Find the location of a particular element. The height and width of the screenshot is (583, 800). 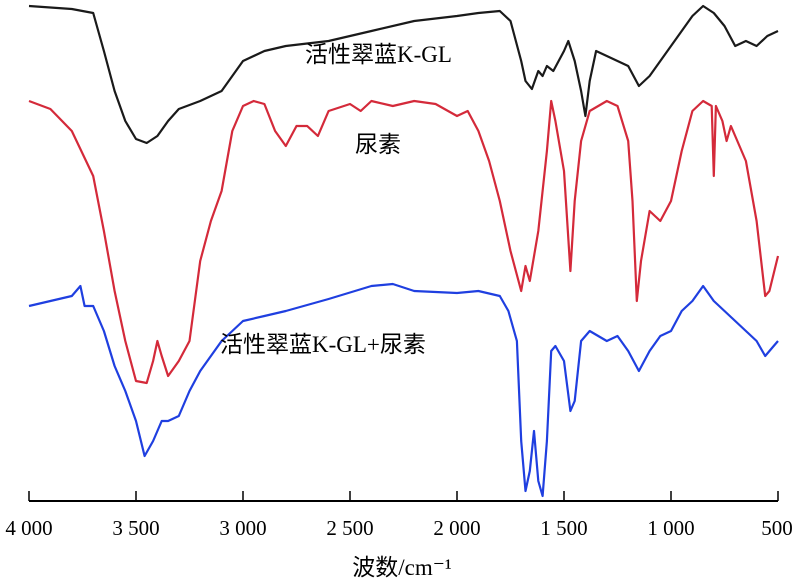

x-tick-label: 2 500 is located at coordinates (349, 528).